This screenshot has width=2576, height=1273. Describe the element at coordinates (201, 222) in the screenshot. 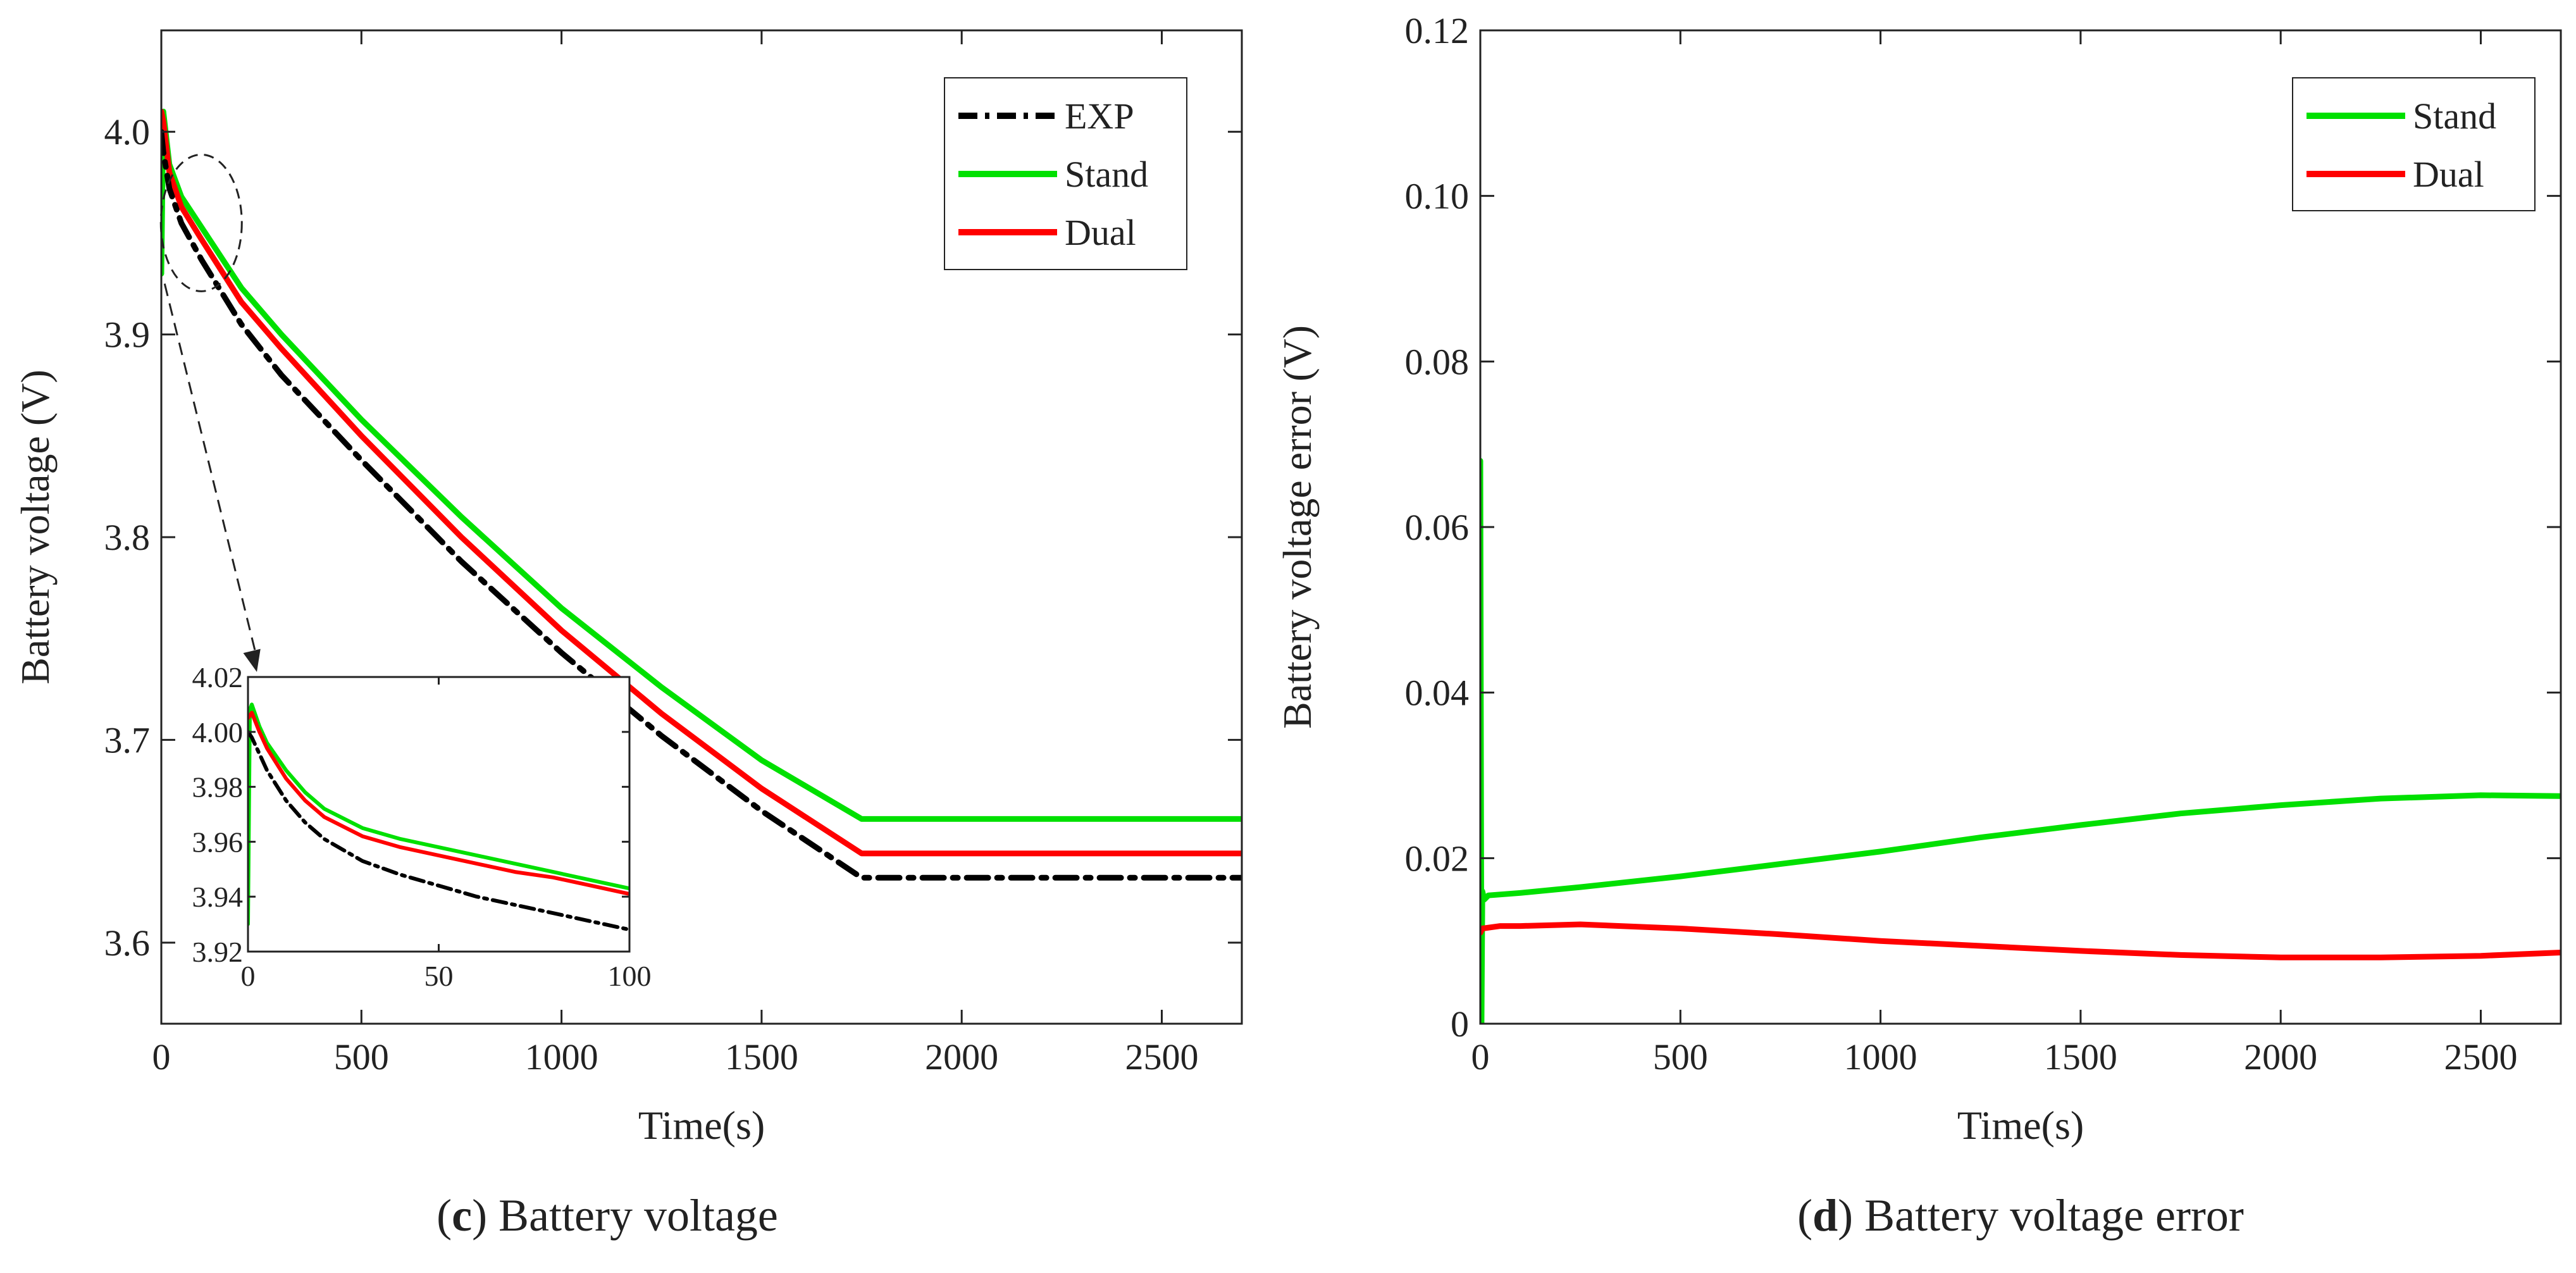

I see `zoom-ellipse` at that location.